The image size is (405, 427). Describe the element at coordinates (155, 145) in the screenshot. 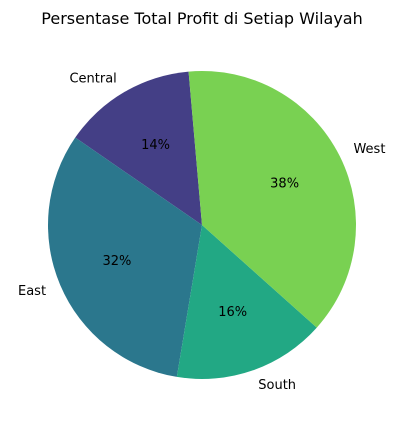

I see `slice-percent-central: 14%` at that location.